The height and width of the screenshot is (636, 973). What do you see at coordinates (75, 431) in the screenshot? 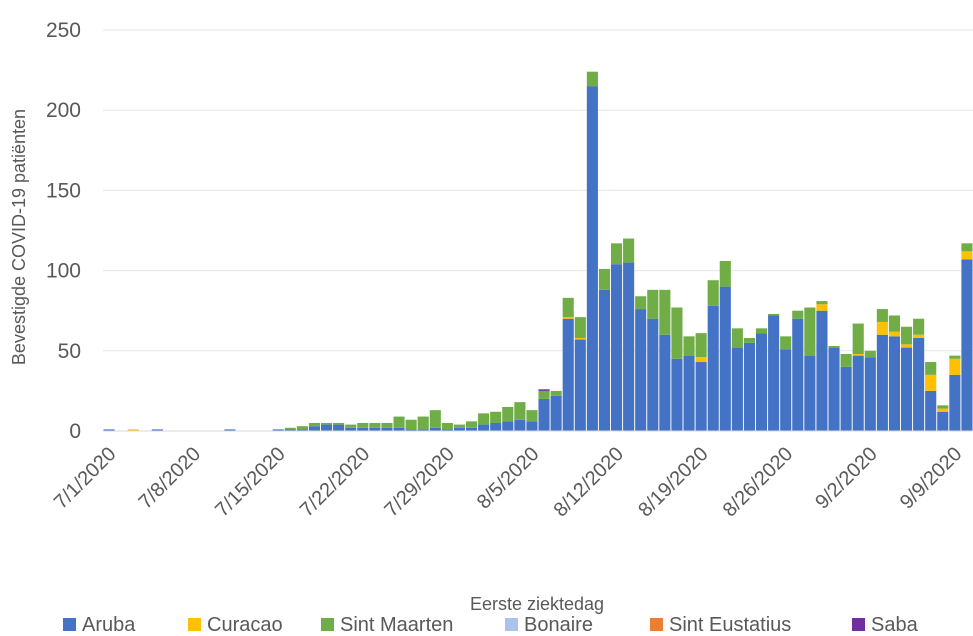
I see `y-tick-label: 0` at bounding box center [75, 431].